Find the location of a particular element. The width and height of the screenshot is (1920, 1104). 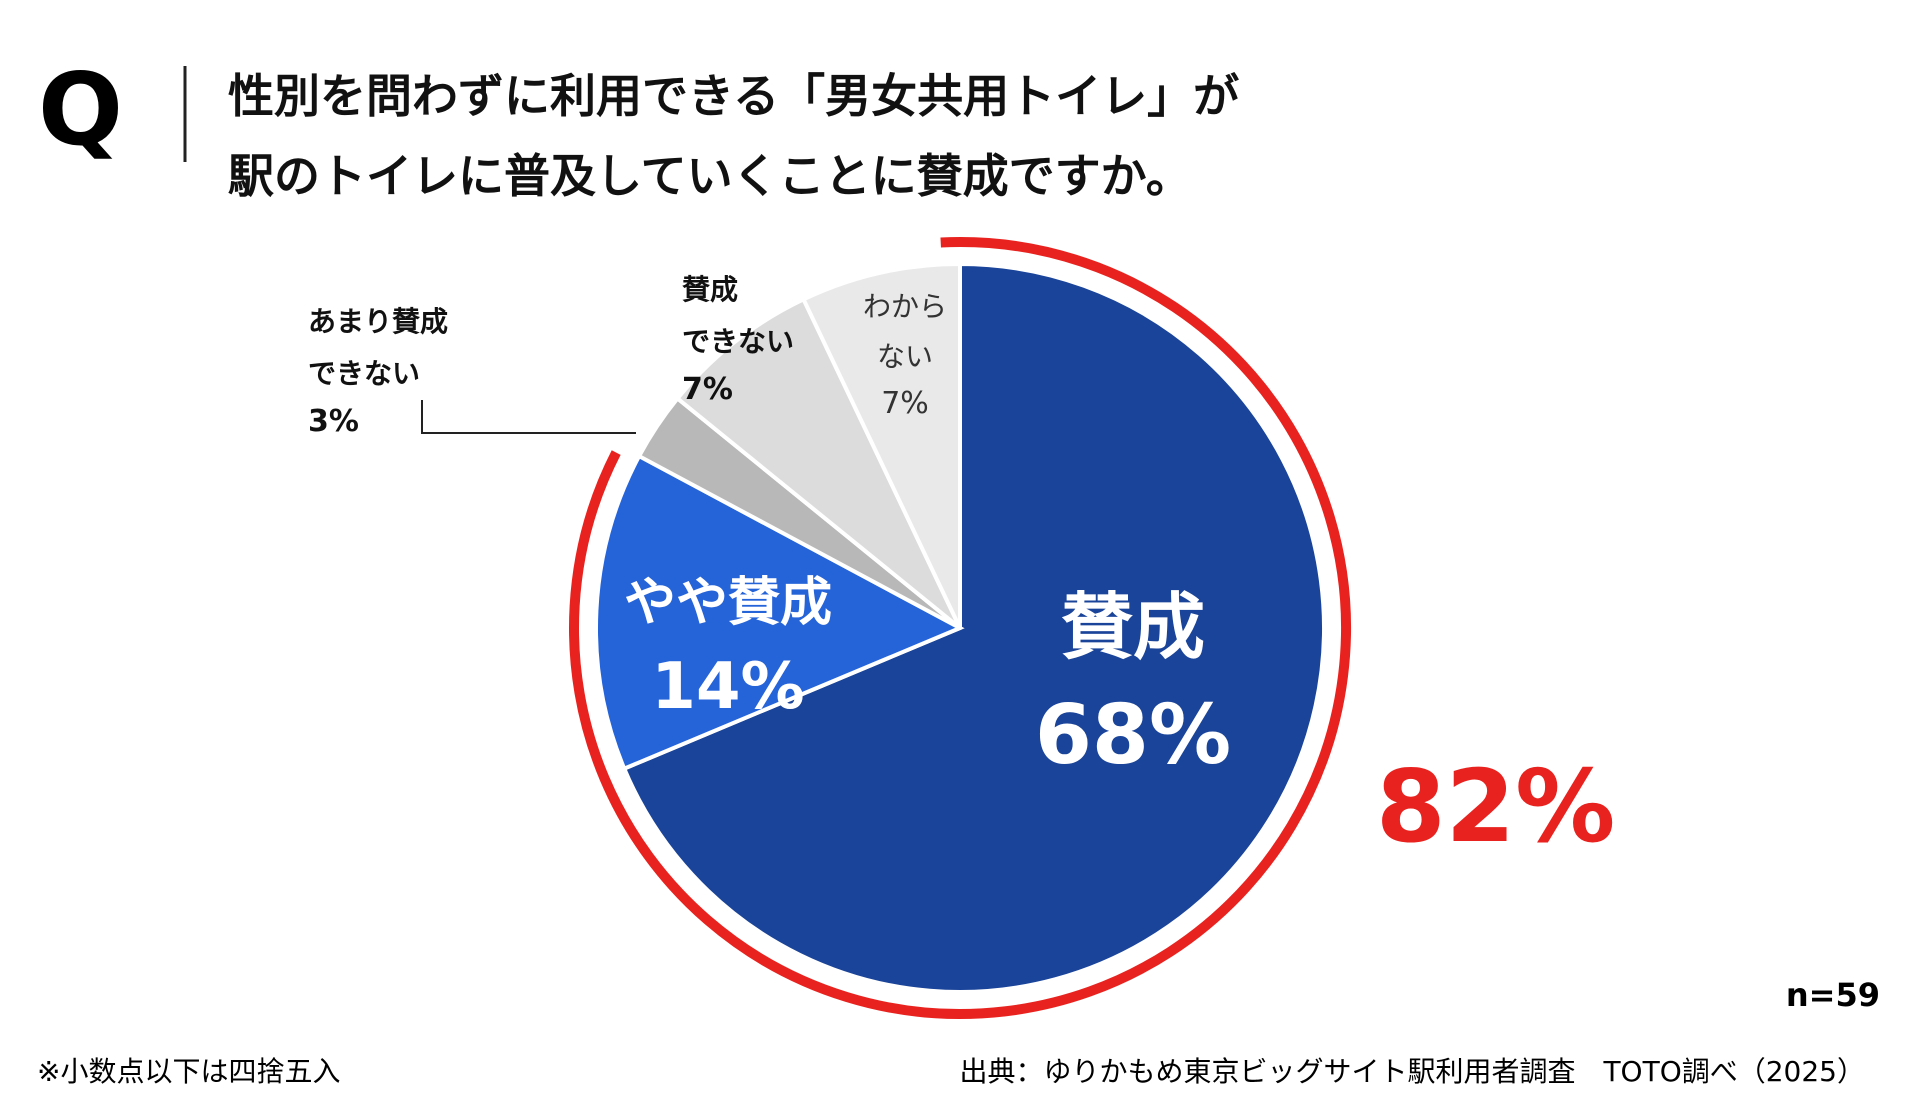

category-label: やや賛成 is located at coordinates (728, 603).